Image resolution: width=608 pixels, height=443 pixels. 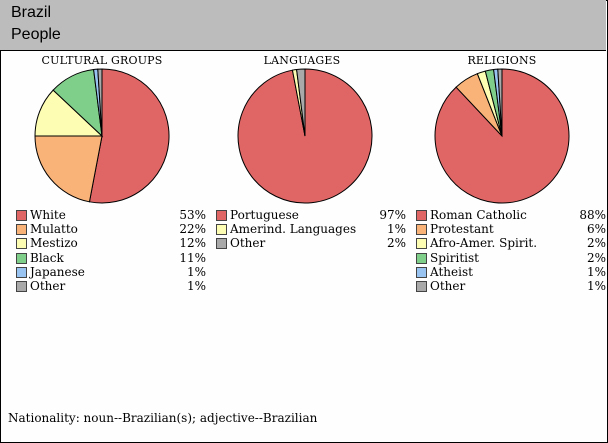 What do you see at coordinates (302, 60) in the screenshot?
I see `chart-title: LANGUAGES` at bounding box center [302, 60].